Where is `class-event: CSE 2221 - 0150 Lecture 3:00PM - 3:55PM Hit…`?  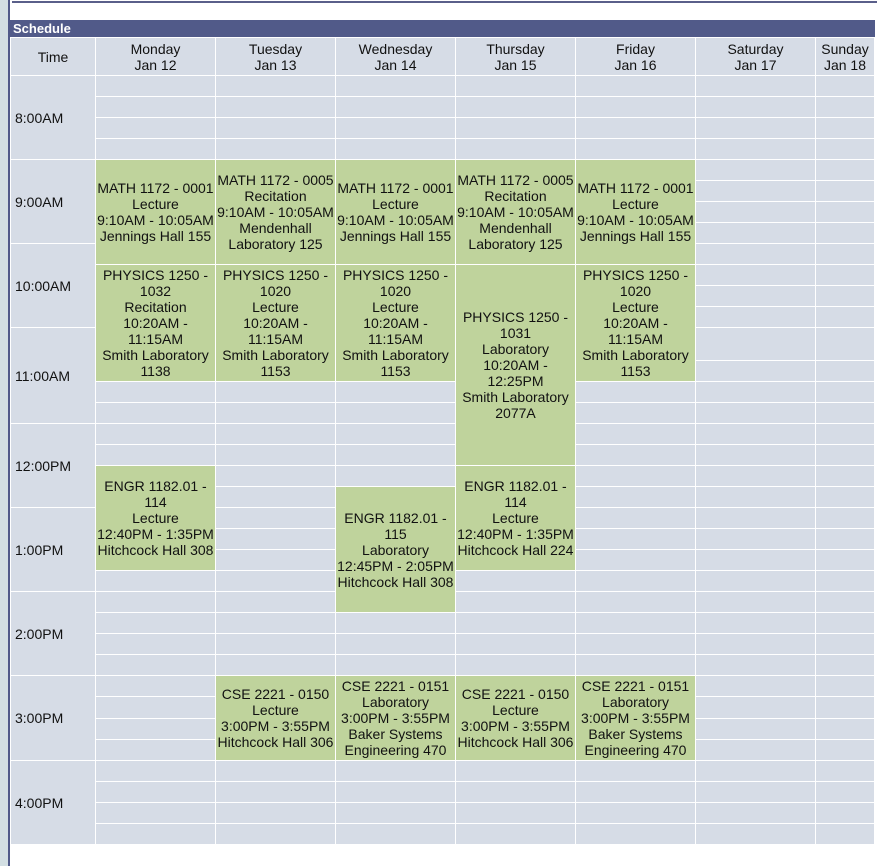 class-event: CSE 2221 - 0150 Lecture 3:00PM - 3:55PM Hit… is located at coordinates (515, 718).